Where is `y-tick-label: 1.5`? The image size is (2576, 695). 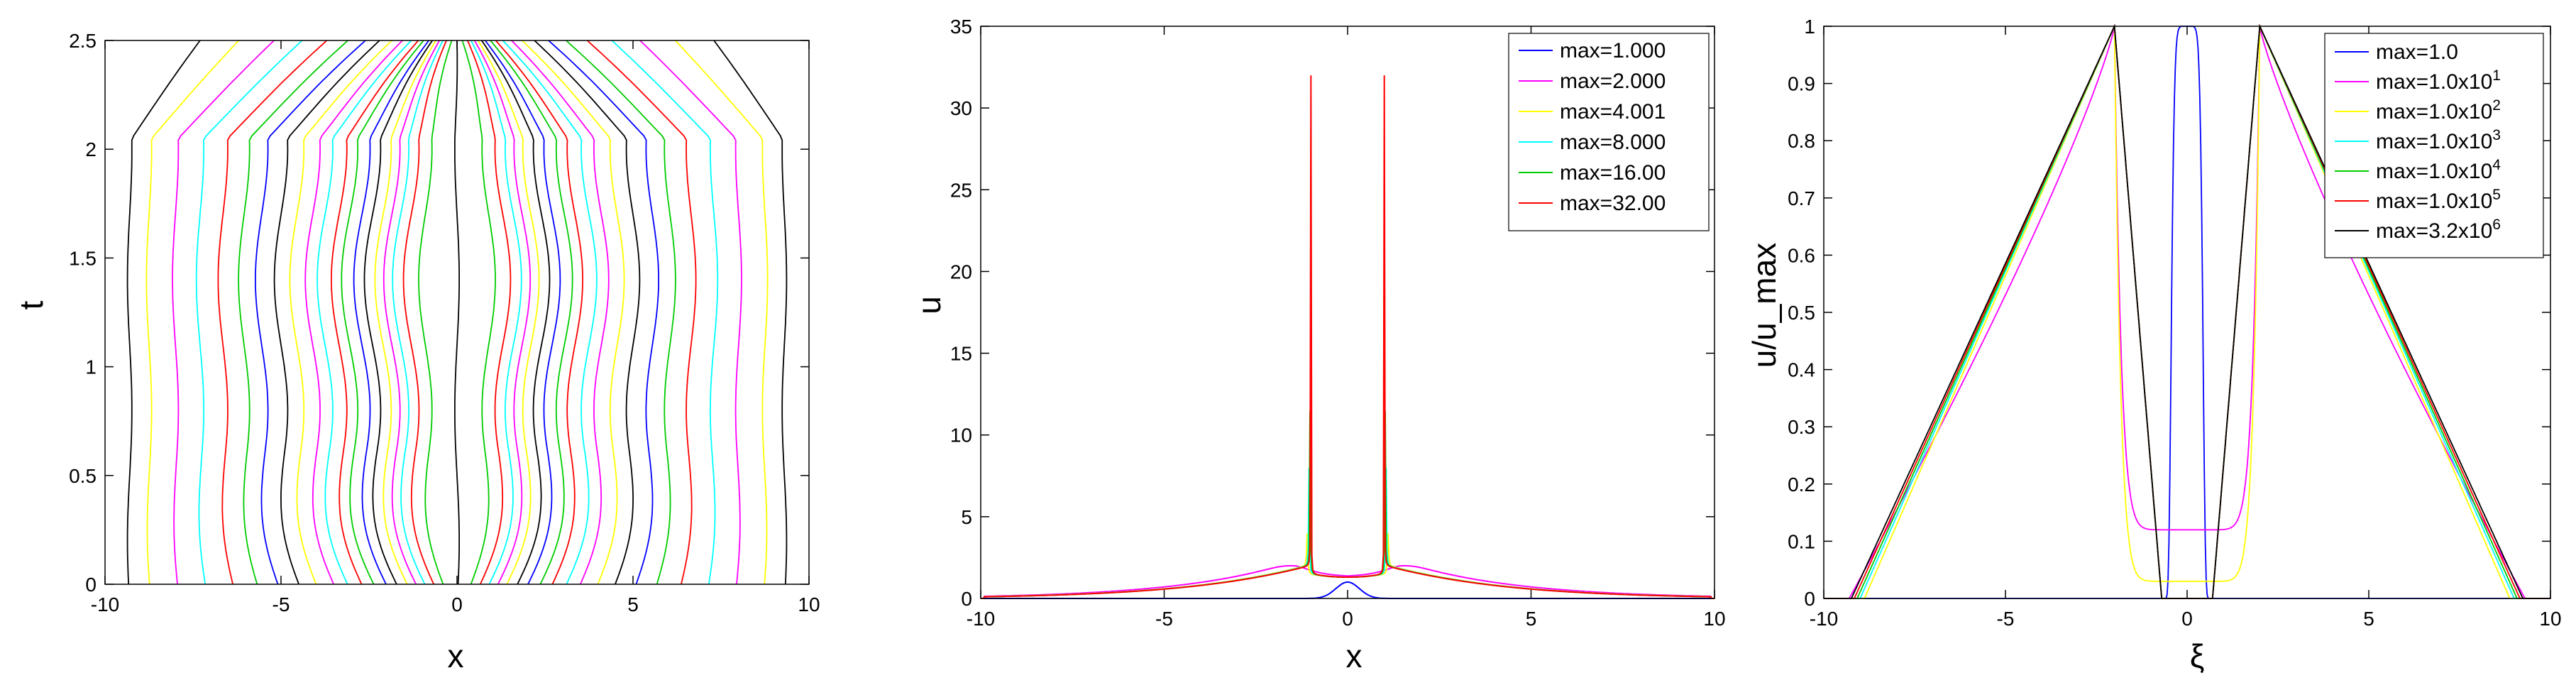
y-tick-label: 1.5 is located at coordinates (83, 258).